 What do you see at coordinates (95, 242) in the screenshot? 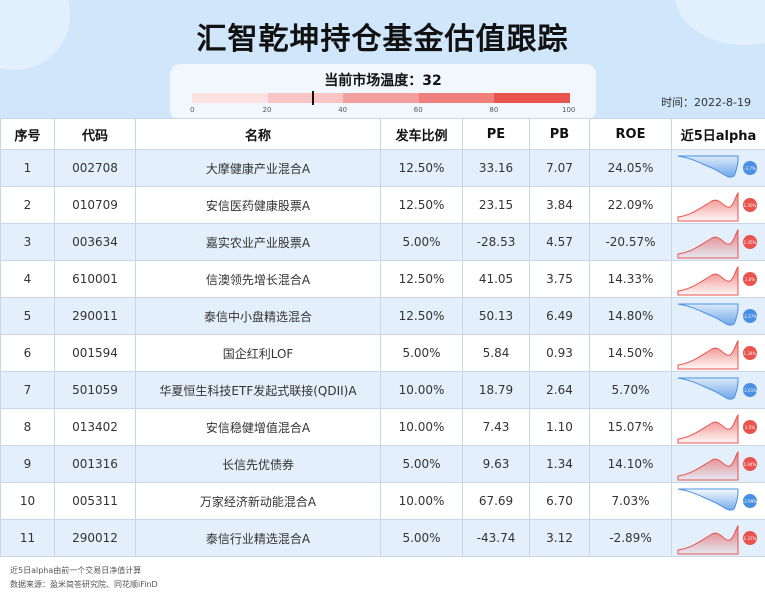
I see `cell-code: 003634` at bounding box center [95, 242].